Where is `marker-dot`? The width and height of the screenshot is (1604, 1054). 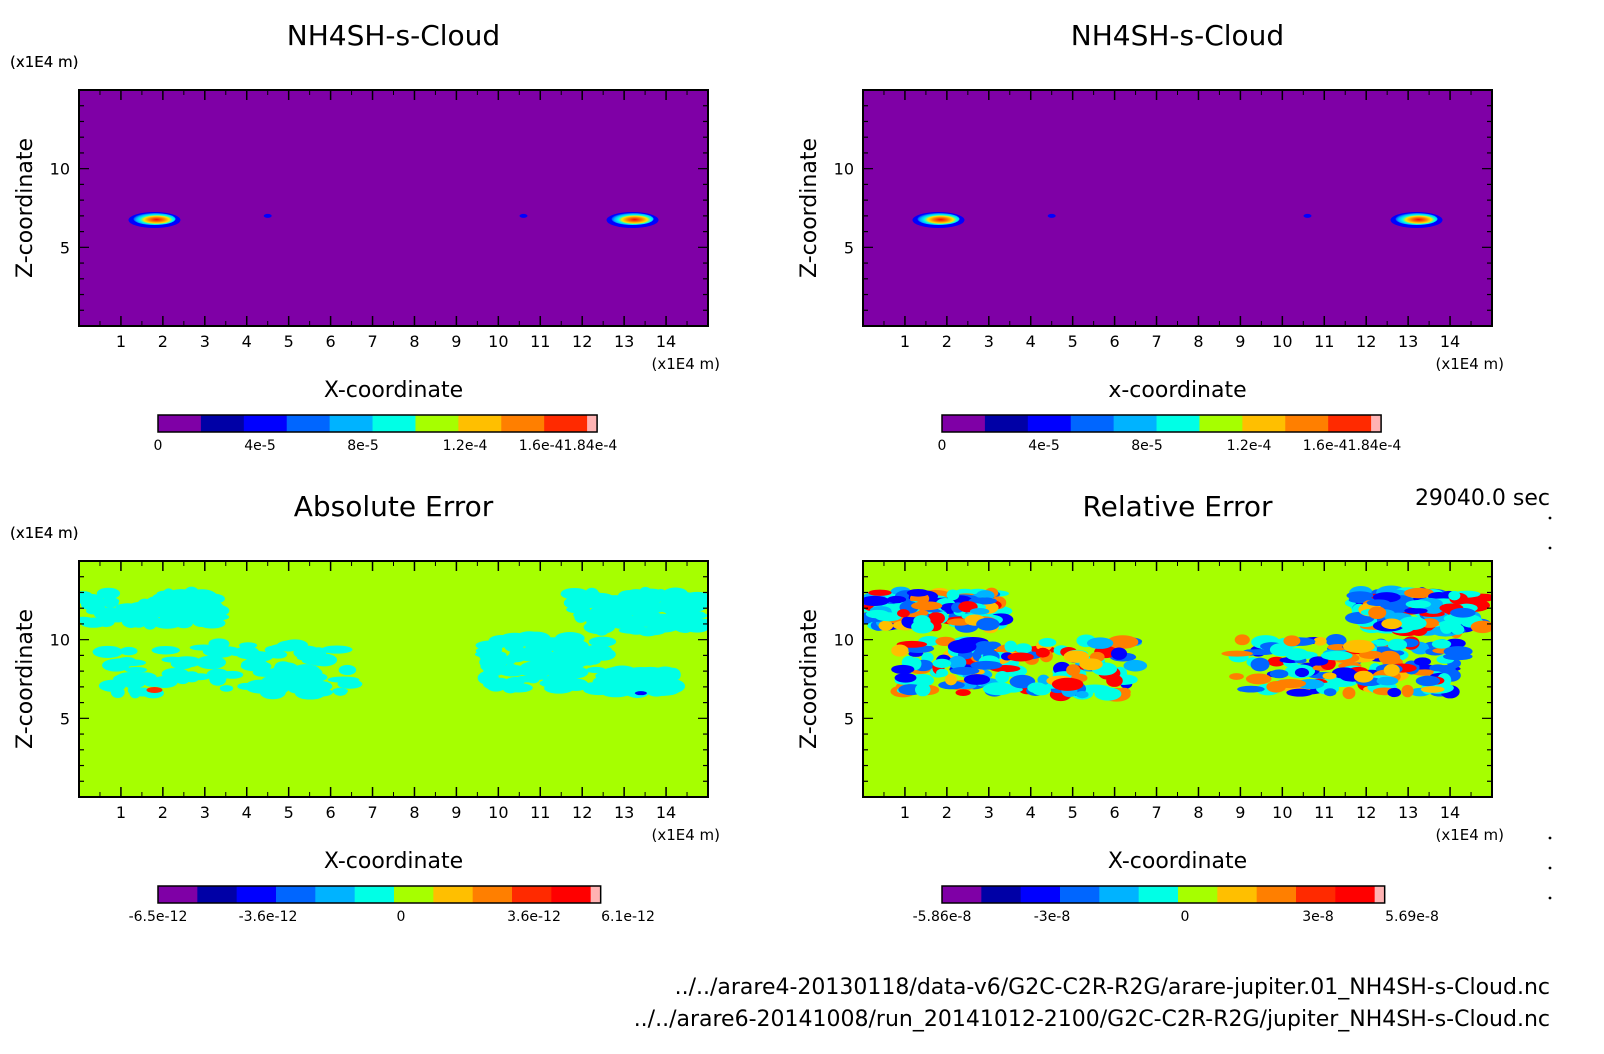
marker-dot is located at coordinates (1550, 868).